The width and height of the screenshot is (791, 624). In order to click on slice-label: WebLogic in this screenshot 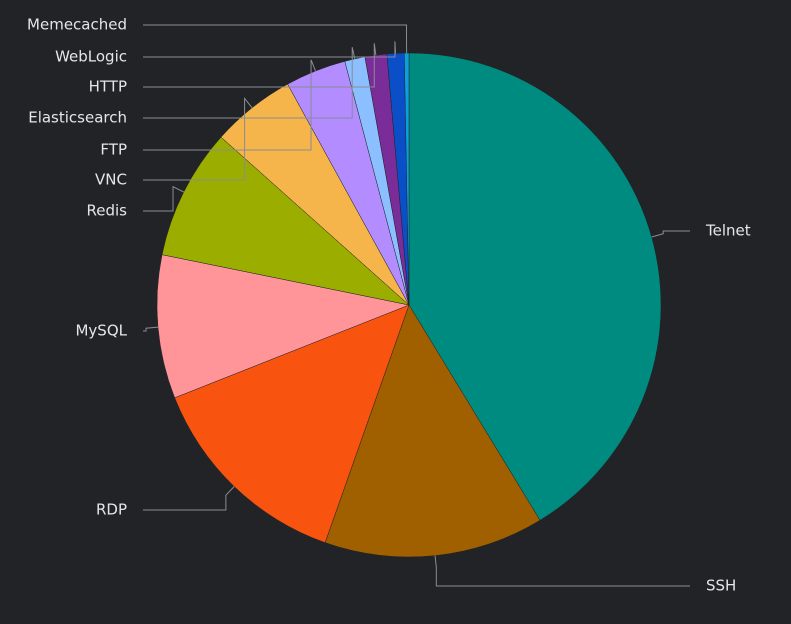, I will do `click(91, 57)`.